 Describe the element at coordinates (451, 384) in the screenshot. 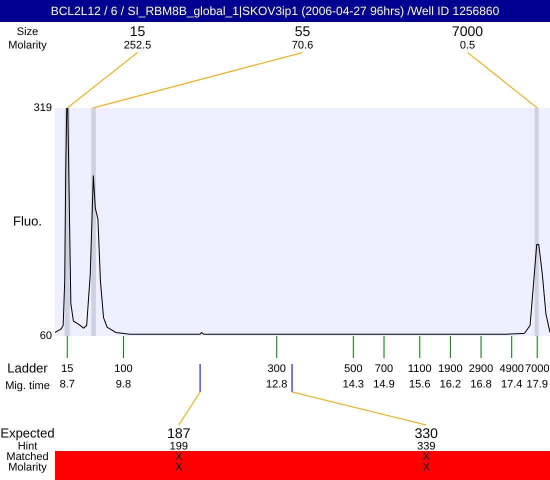

I see `x-tick-label: 16.2` at that location.